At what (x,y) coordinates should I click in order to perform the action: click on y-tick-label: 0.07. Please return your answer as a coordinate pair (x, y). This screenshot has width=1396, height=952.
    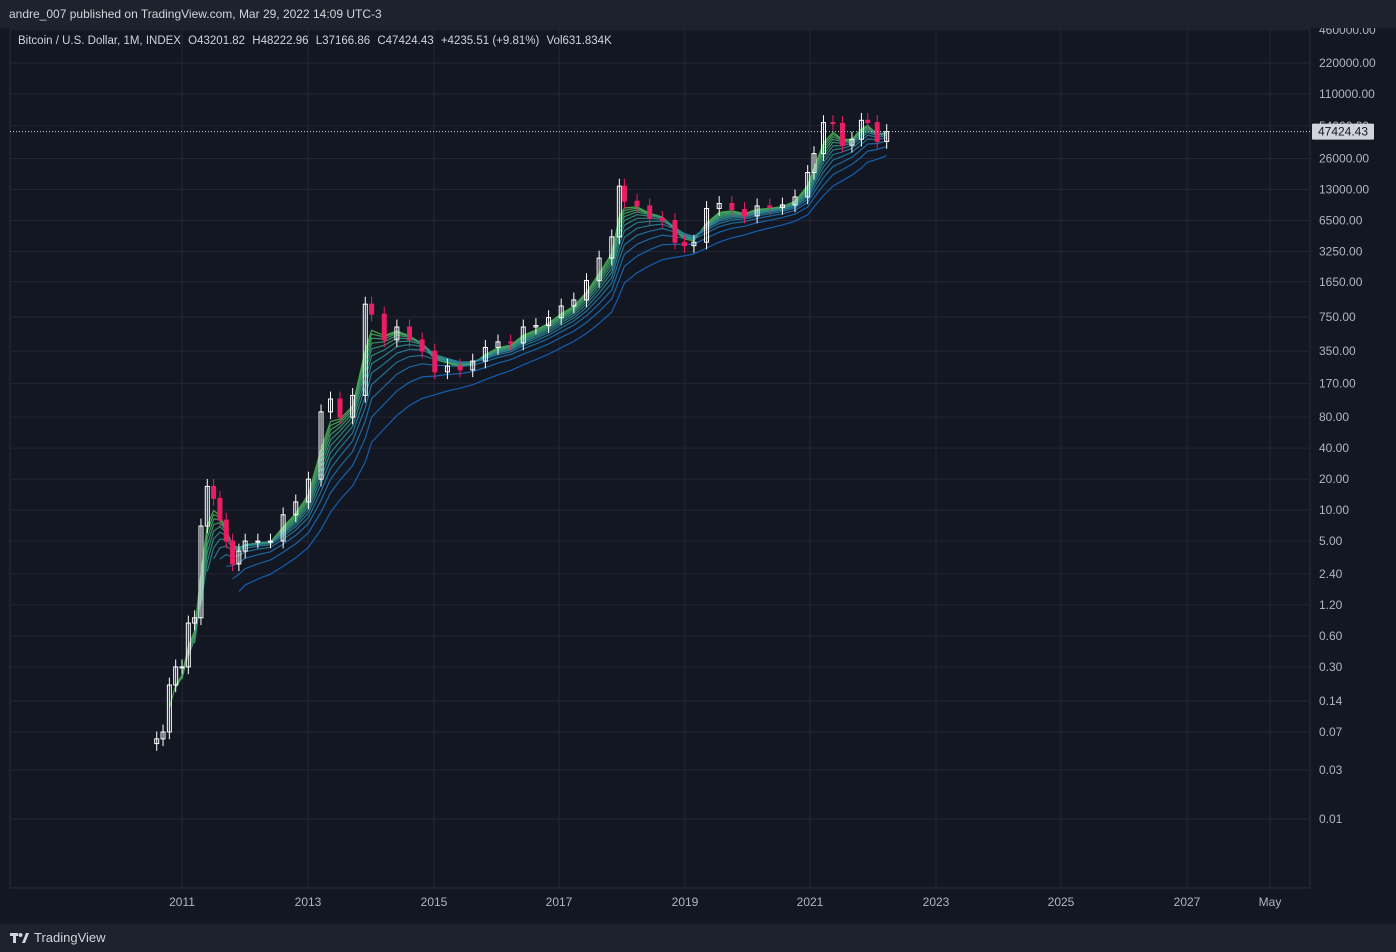
    Looking at the image, I should click on (1331, 732).